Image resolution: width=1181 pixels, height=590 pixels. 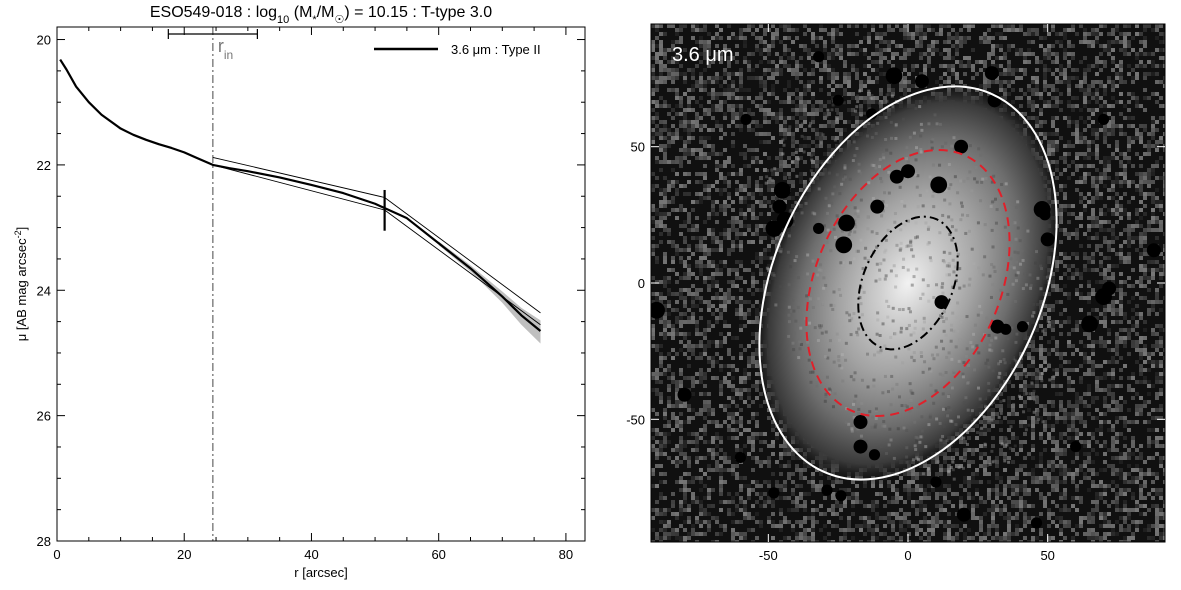 I want to click on y-axis-label: μ [AB mag arcsec-2], so click(x=21, y=284).